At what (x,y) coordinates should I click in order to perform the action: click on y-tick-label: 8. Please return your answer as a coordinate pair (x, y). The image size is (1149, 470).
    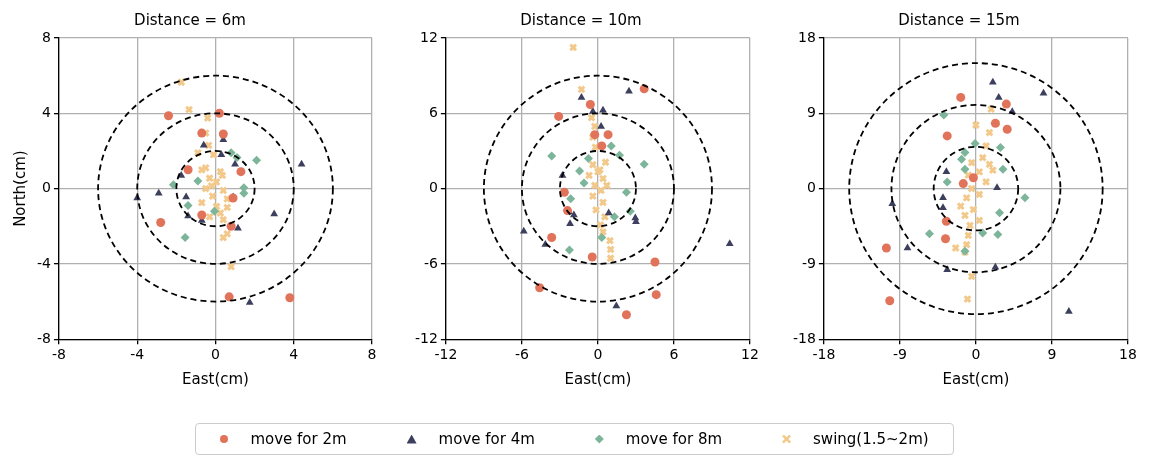
    Looking at the image, I should click on (46, 36).